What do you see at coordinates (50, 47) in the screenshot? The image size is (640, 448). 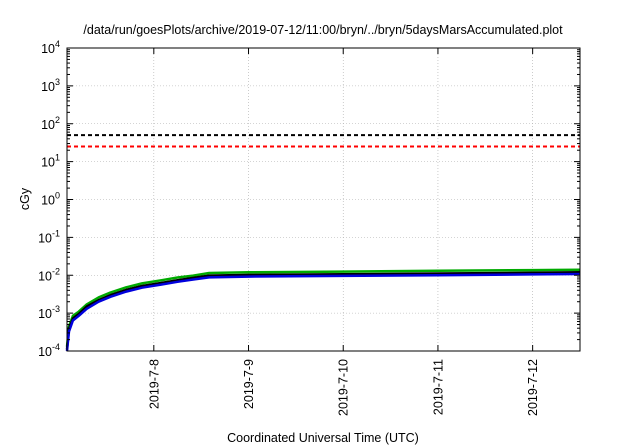 I see `y-tick-label: 10⁴` at bounding box center [50, 47].